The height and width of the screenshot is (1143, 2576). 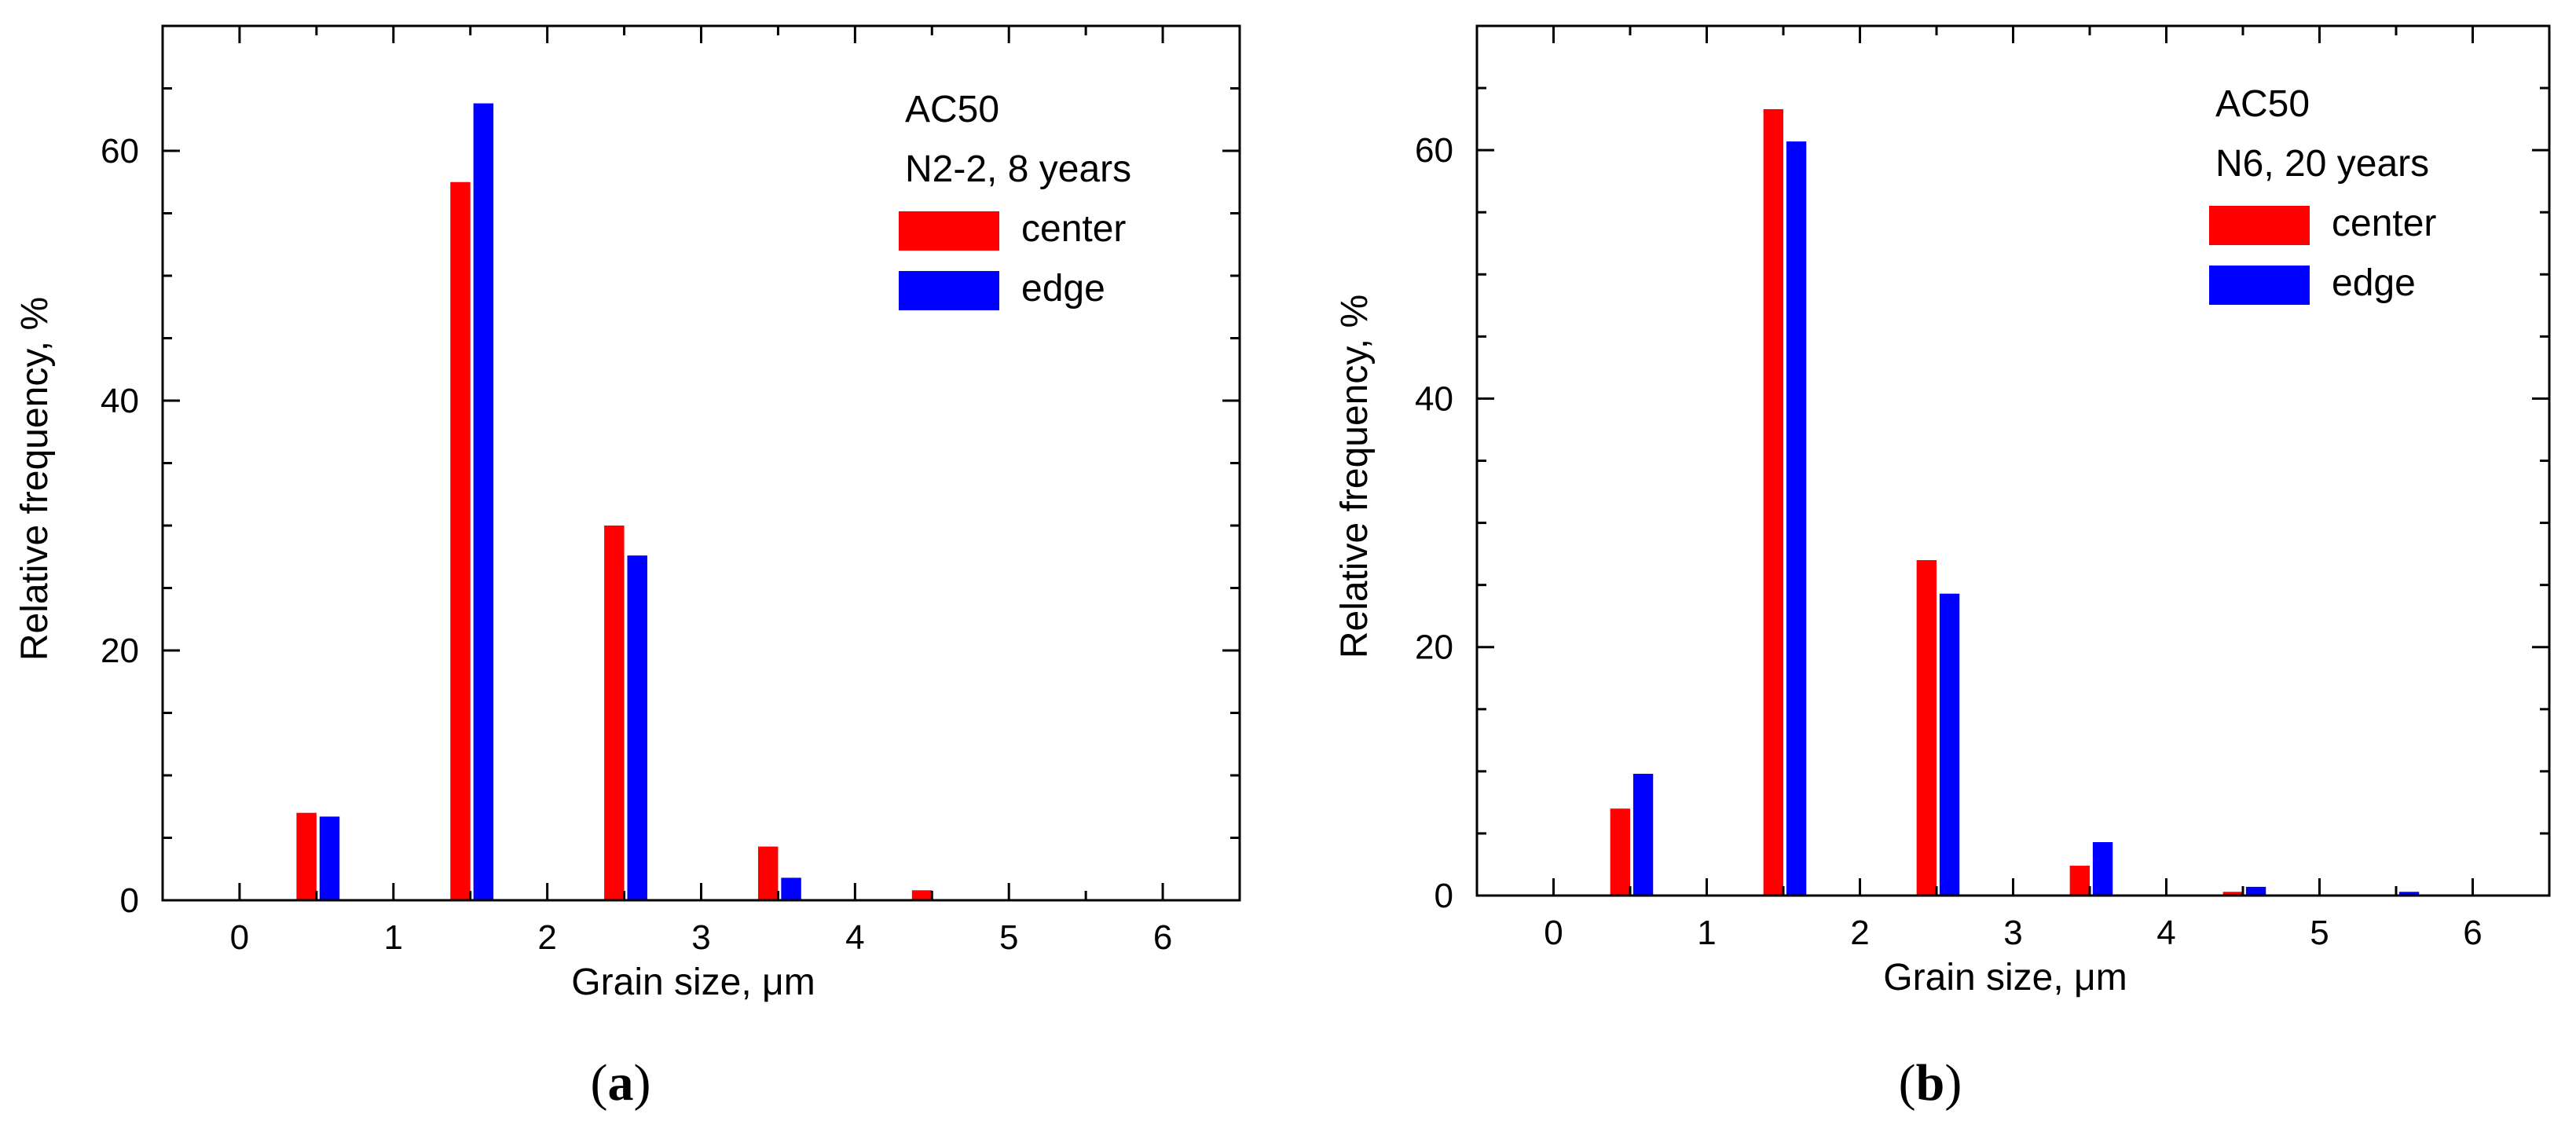 I want to click on panel-label-letter: a, so click(x=621, y=1083).